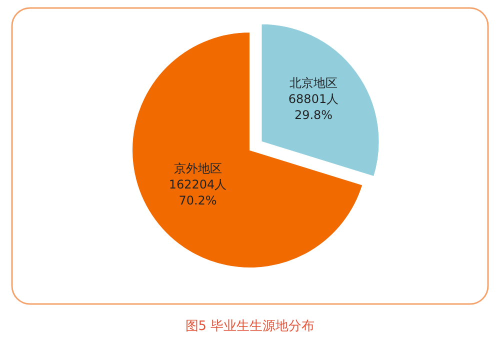 Image resolution: width=500 pixels, height=360 pixels. I want to click on text: 图5 毕业生生源地分布, so click(250, 326).